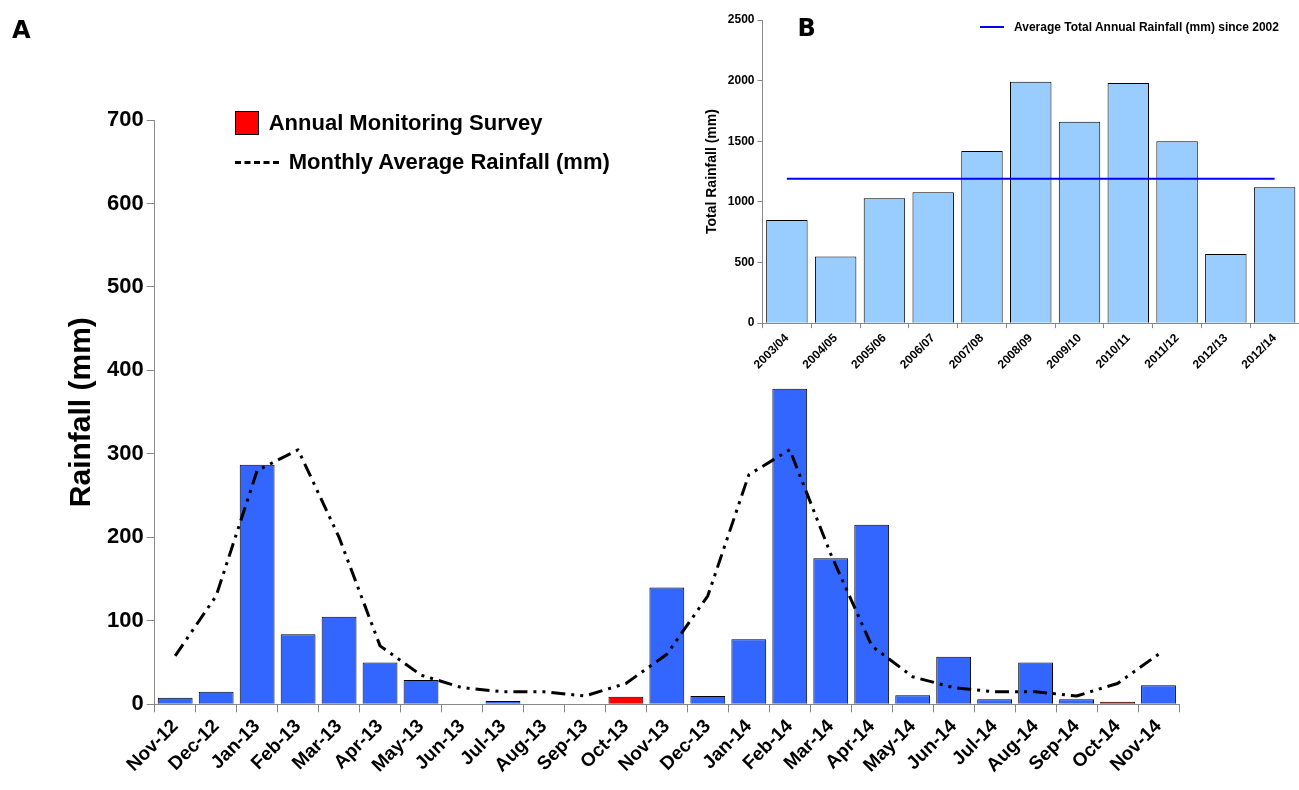  Describe the element at coordinates (125, 452) in the screenshot. I see `y-tick-label: 300` at that location.